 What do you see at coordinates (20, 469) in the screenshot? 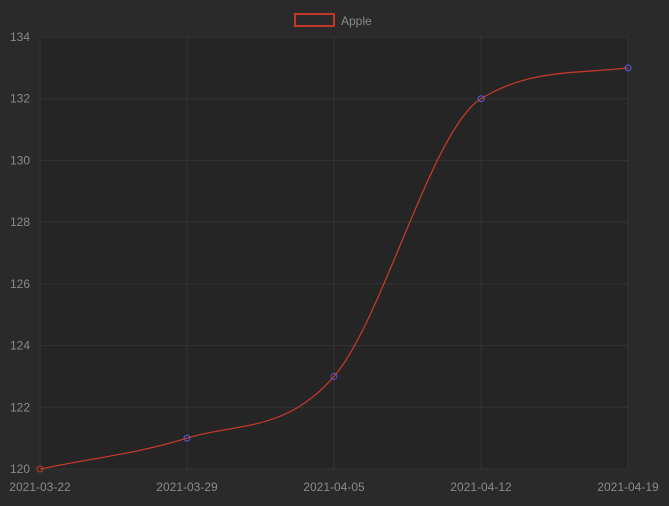
I see `y-tick-label: 120` at bounding box center [20, 469].